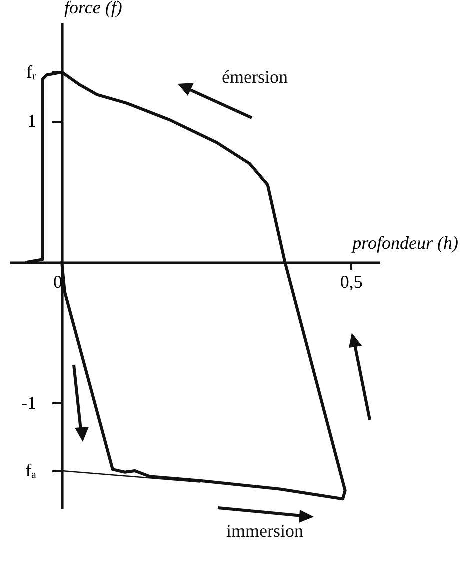 This screenshot has width=463, height=563. What do you see at coordinates (404, 242) in the screenshot?
I see `x-axis-title: profondeur (h)` at bounding box center [404, 242].